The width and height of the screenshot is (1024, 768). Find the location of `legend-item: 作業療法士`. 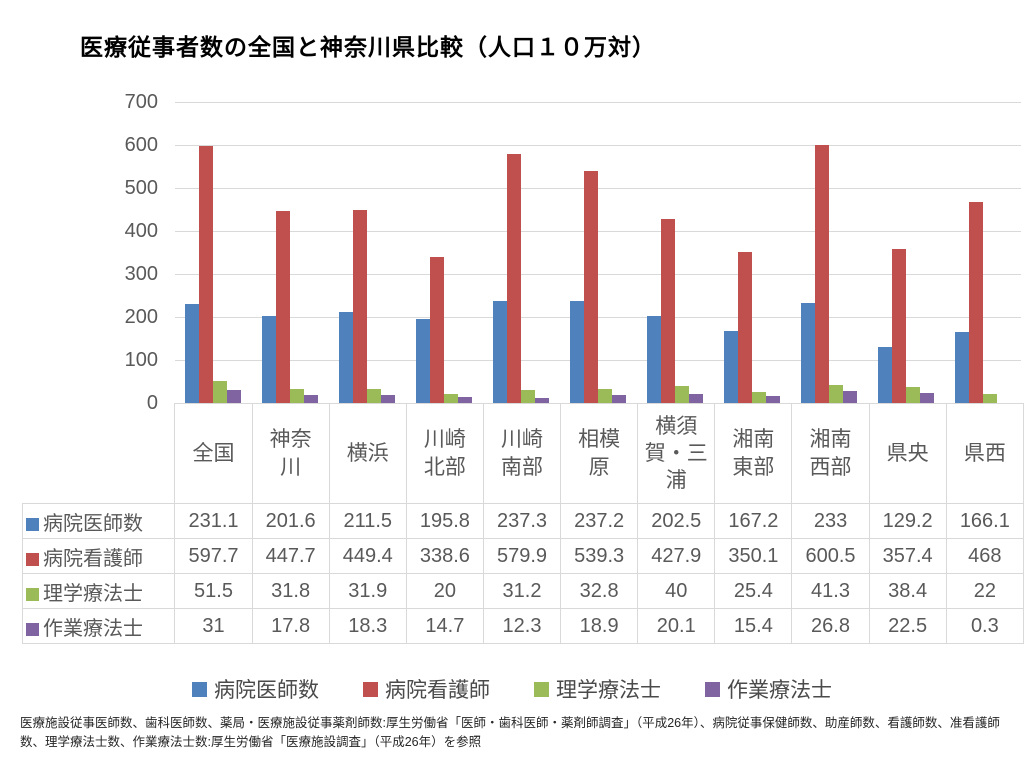

legend-item: 作業療法士 is located at coordinates (768, 689).